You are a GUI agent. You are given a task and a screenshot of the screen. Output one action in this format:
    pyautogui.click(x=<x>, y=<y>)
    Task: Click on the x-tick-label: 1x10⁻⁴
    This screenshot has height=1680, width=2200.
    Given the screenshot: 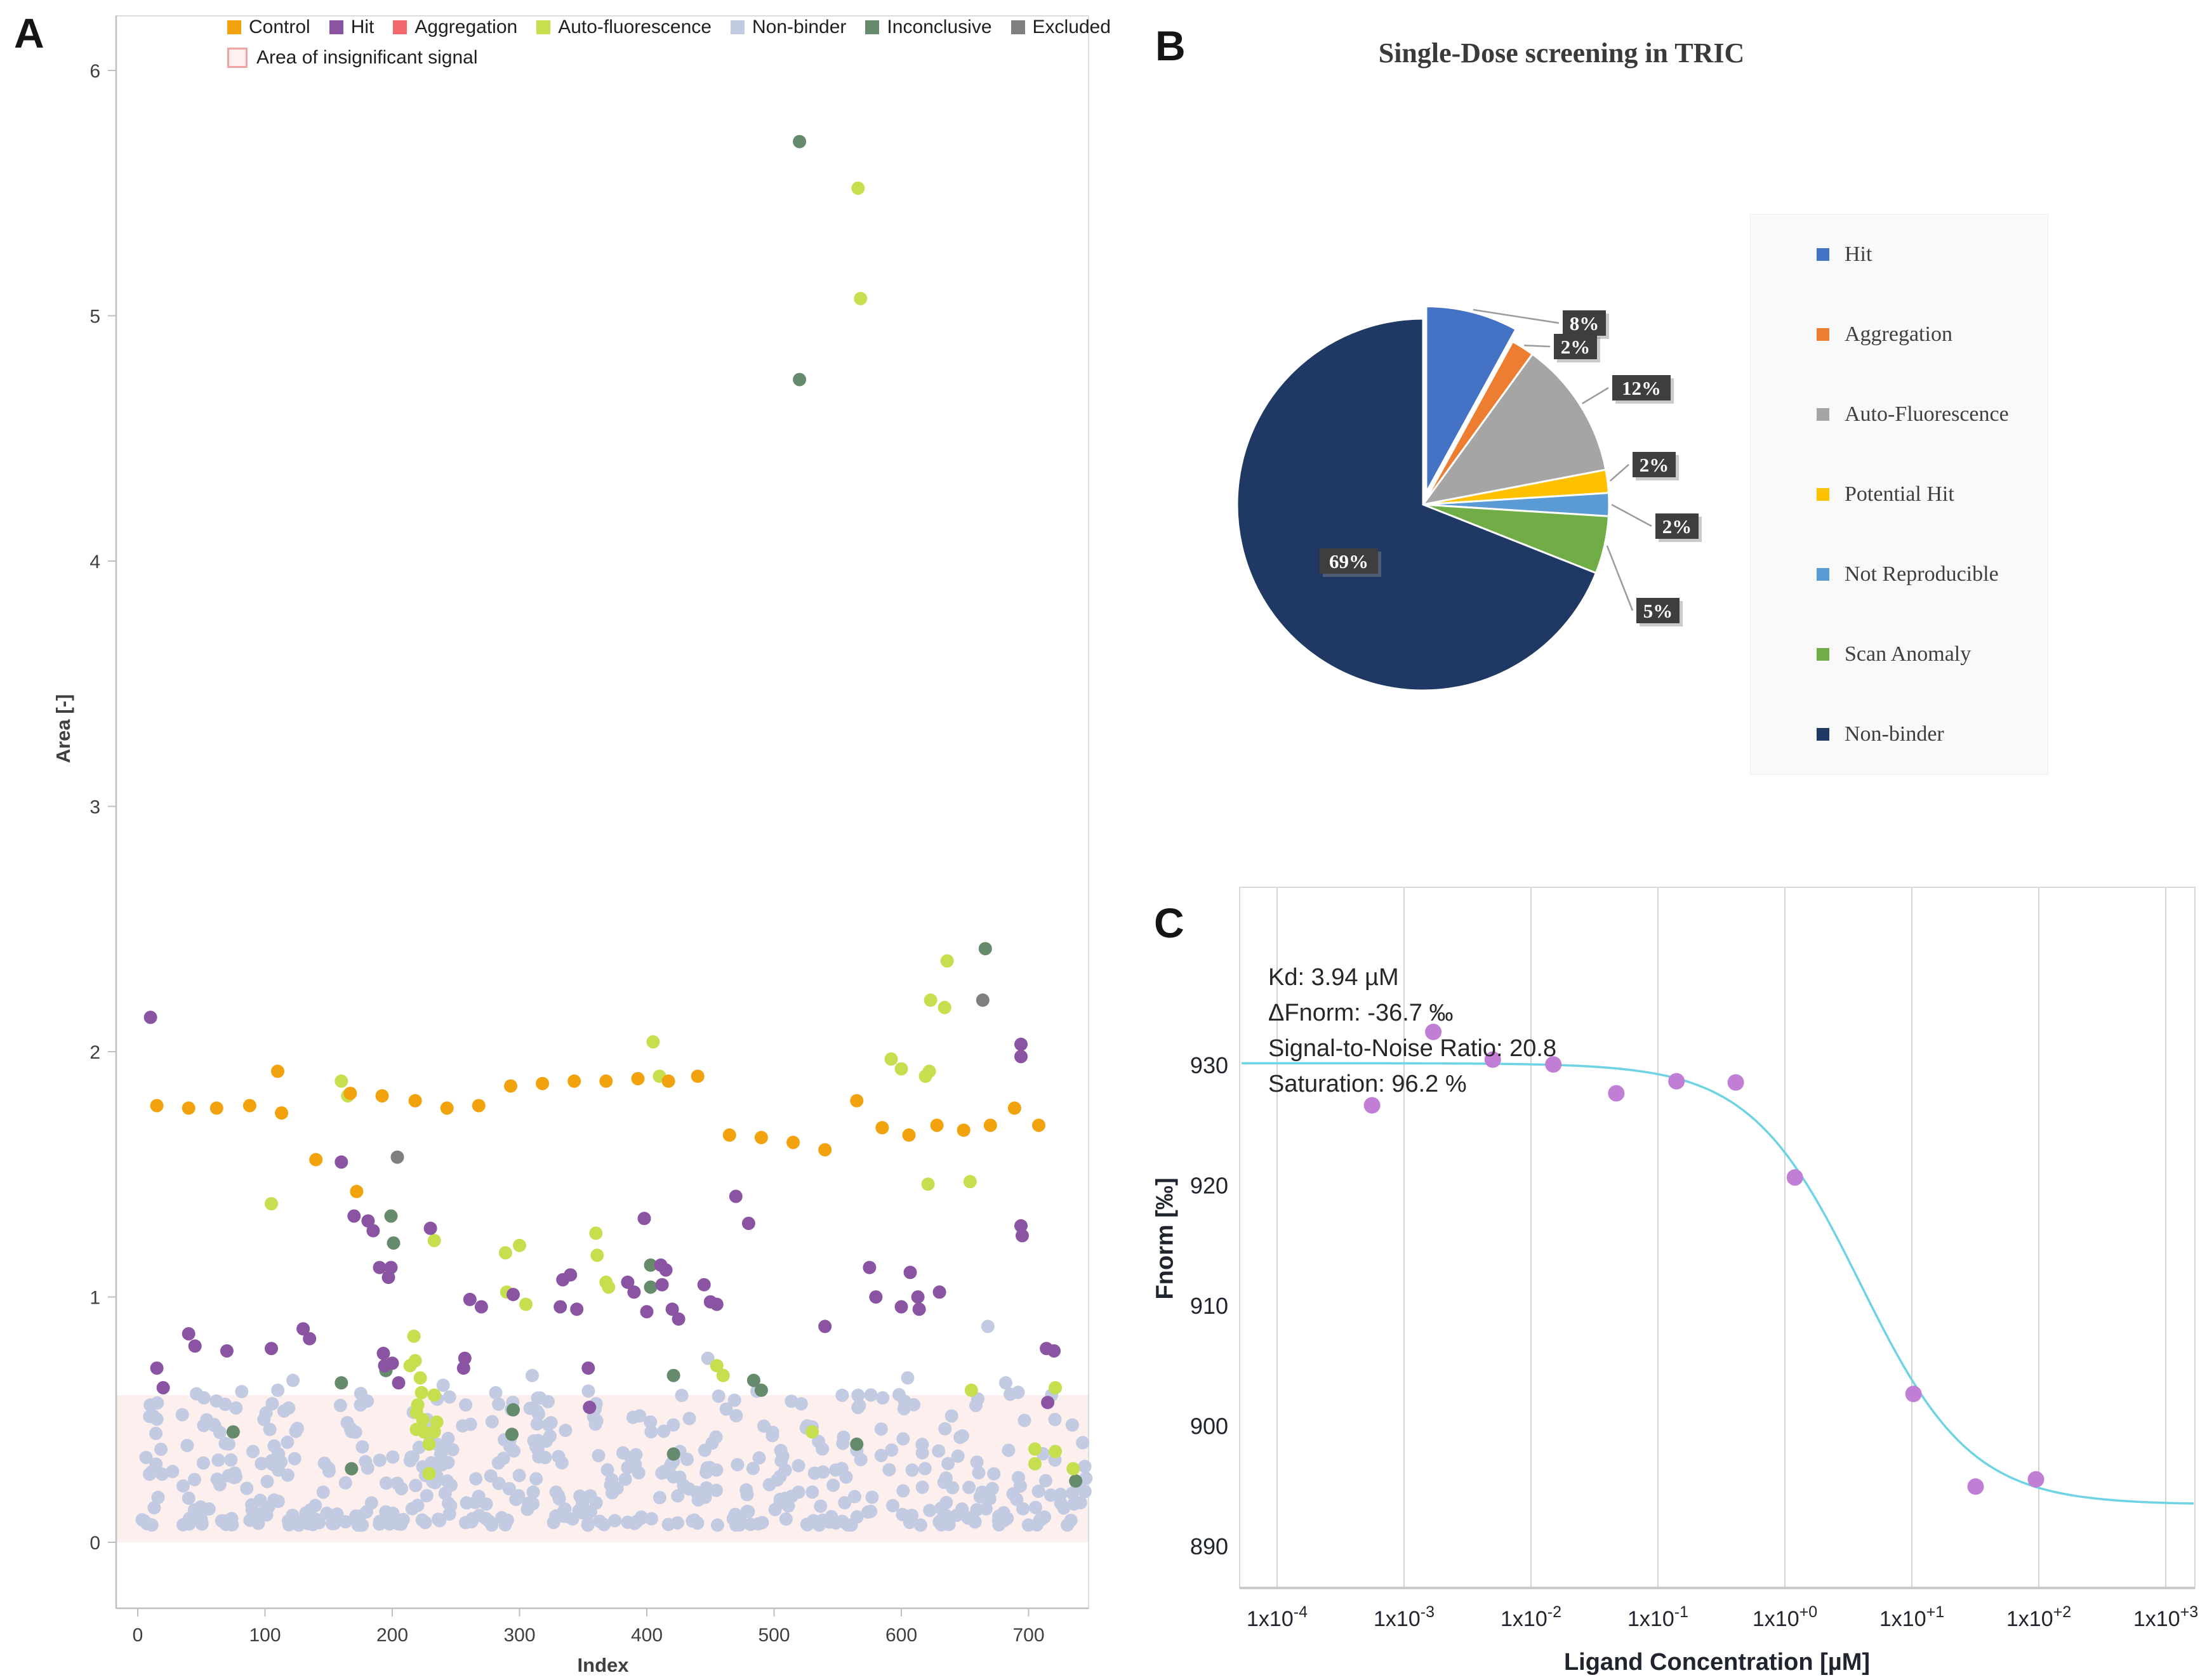 What is the action you would take?
    pyautogui.click(x=1277, y=1617)
    